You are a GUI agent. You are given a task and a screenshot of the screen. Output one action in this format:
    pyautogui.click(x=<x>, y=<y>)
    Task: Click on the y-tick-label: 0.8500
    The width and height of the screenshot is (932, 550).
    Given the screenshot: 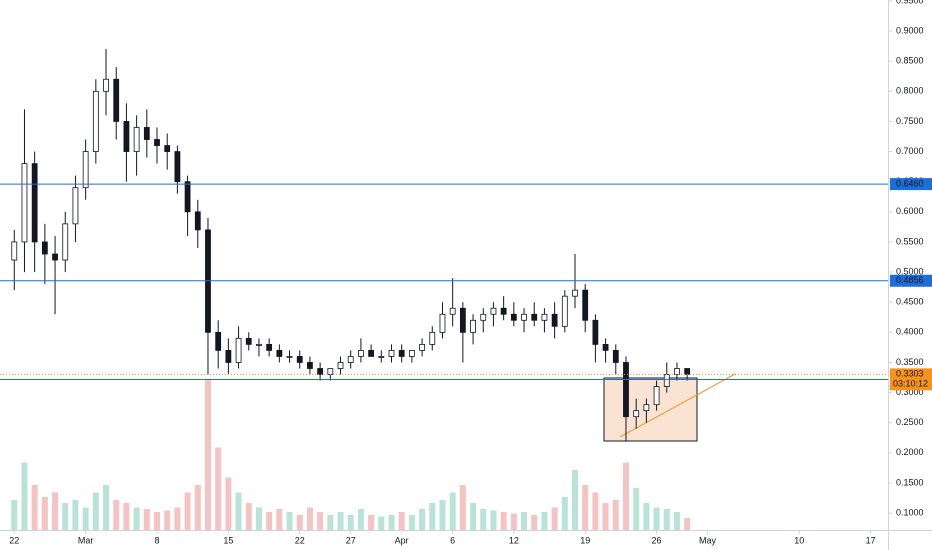 What is the action you would take?
    pyautogui.click(x=910, y=61)
    